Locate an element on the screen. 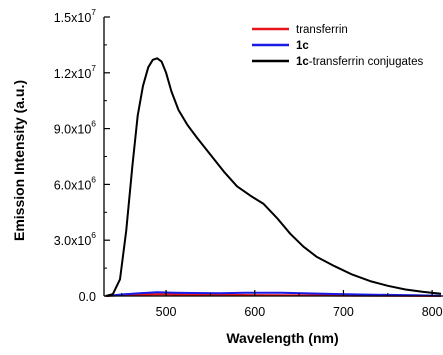 Image resolution: width=443 pixels, height=355 pixels. legend: transferrin 1c 1c-transferrin conjugates is located at coordinates (337, 46).